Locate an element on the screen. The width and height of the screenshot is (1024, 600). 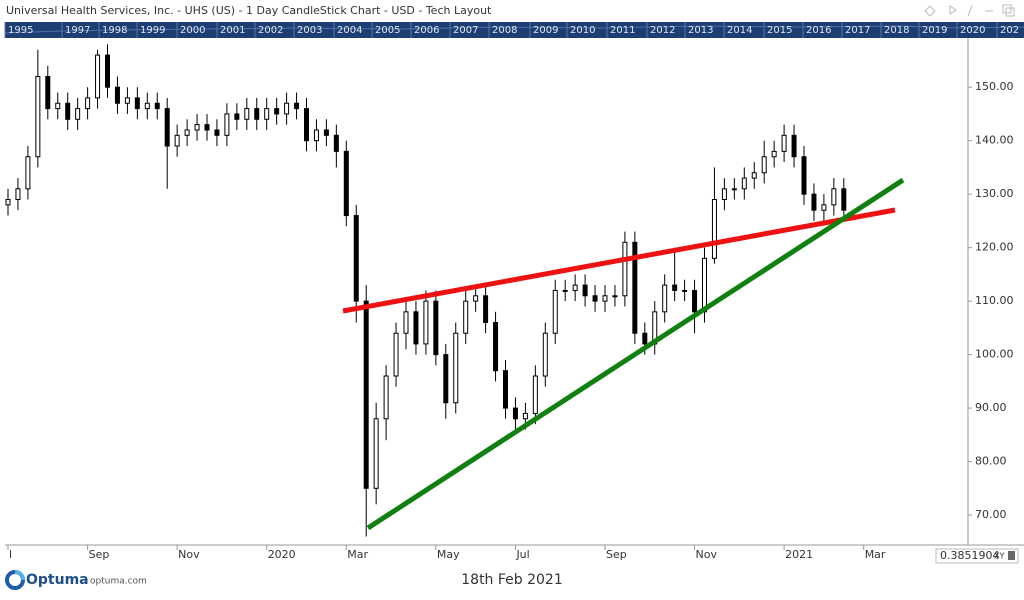
navigator-line is located at coordinates (514, 29).